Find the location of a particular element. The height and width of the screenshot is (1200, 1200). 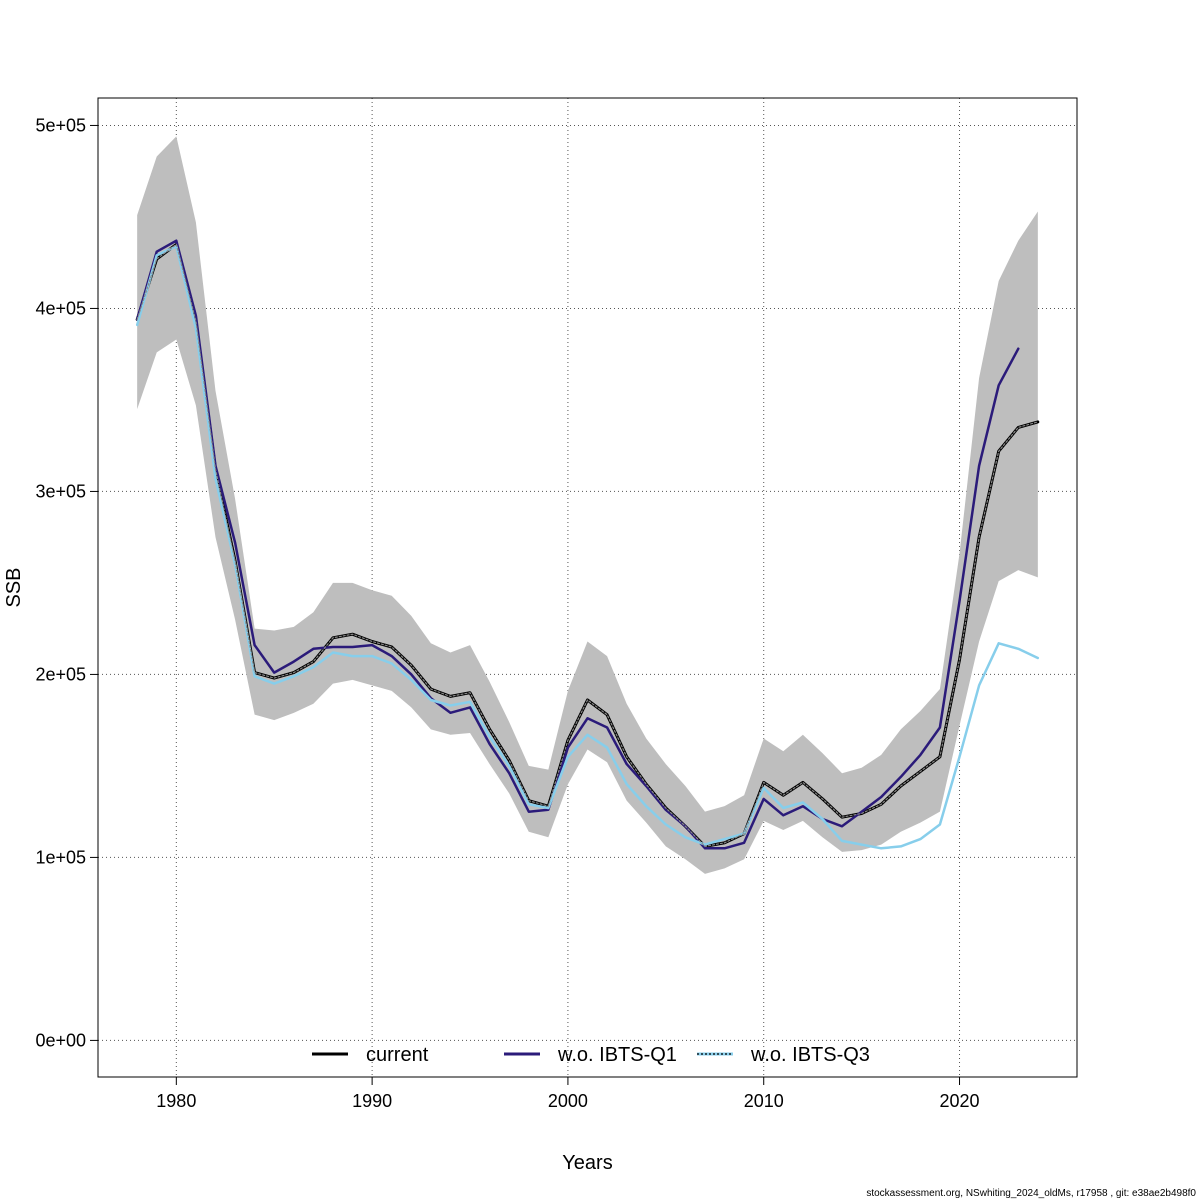

y-tick-label: 4e+05 is located at coordinates (60, 308).